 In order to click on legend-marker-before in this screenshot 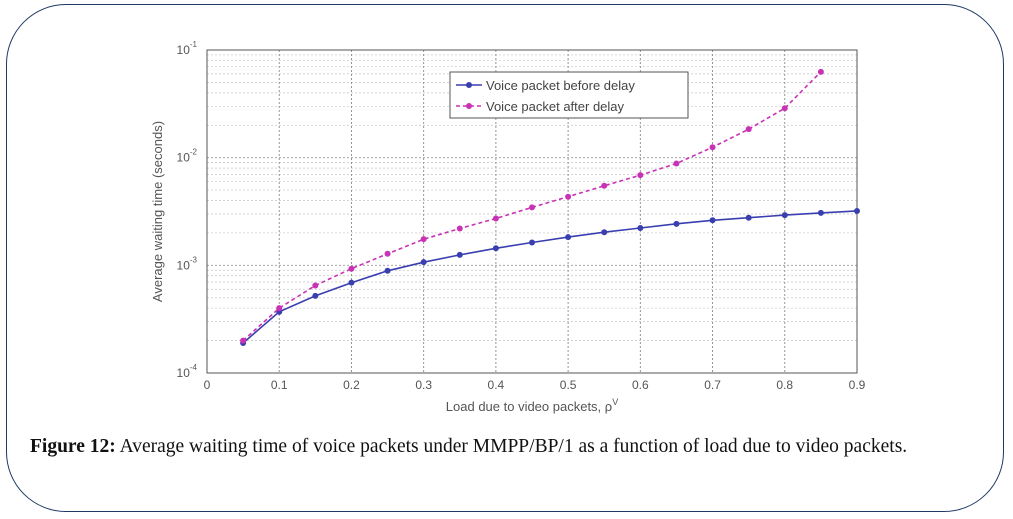, I will do `click(469, 85)`.